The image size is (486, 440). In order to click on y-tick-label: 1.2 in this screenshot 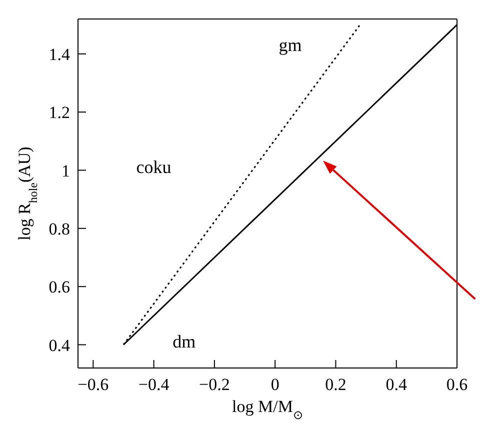, I will do `click(59, 112)`.